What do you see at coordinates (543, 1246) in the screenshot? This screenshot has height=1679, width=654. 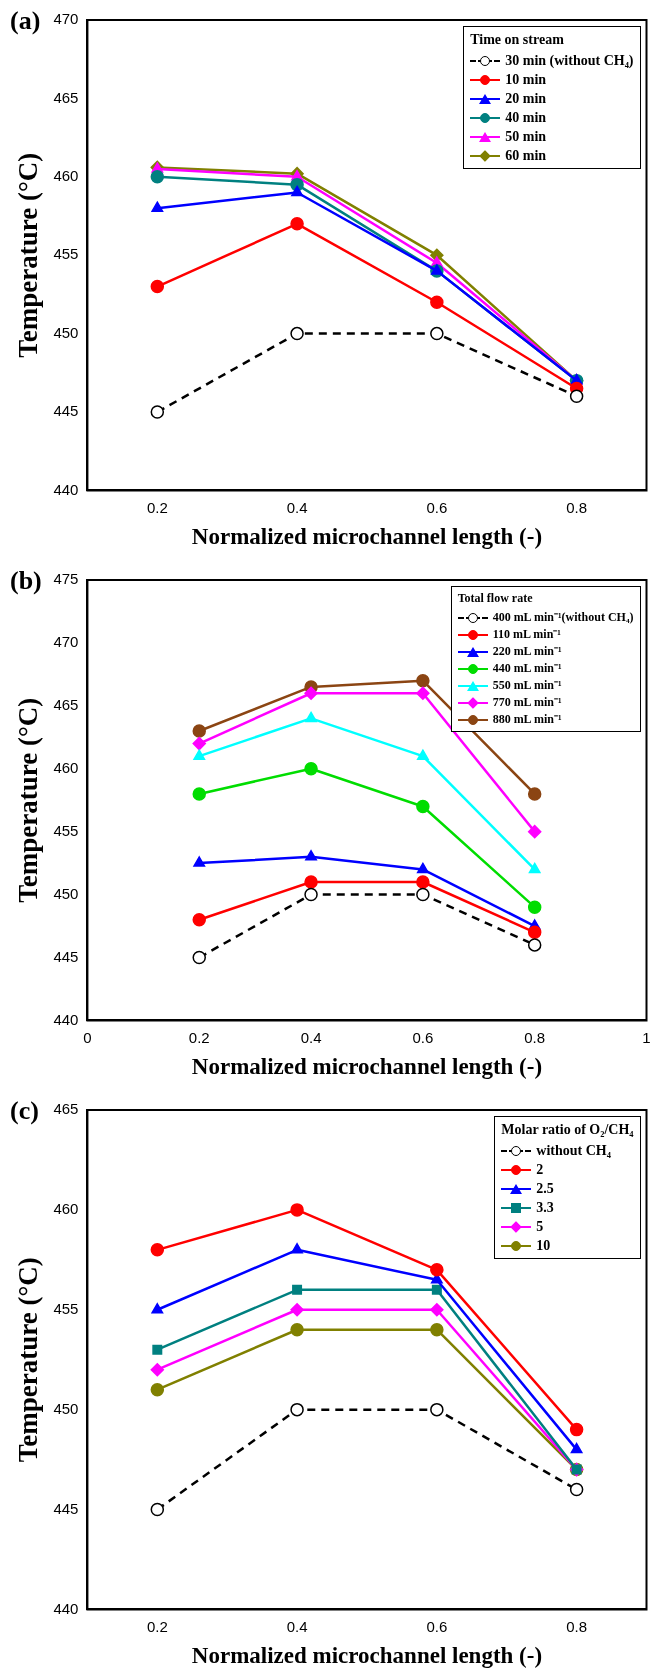 I see `legend-label: 10` at bounding box center [543, 1246].